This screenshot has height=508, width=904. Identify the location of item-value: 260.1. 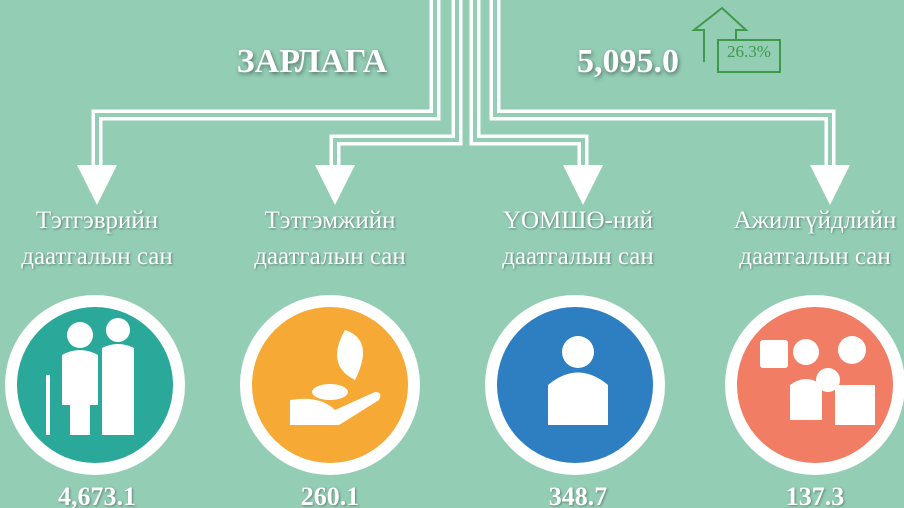
(330, 495).